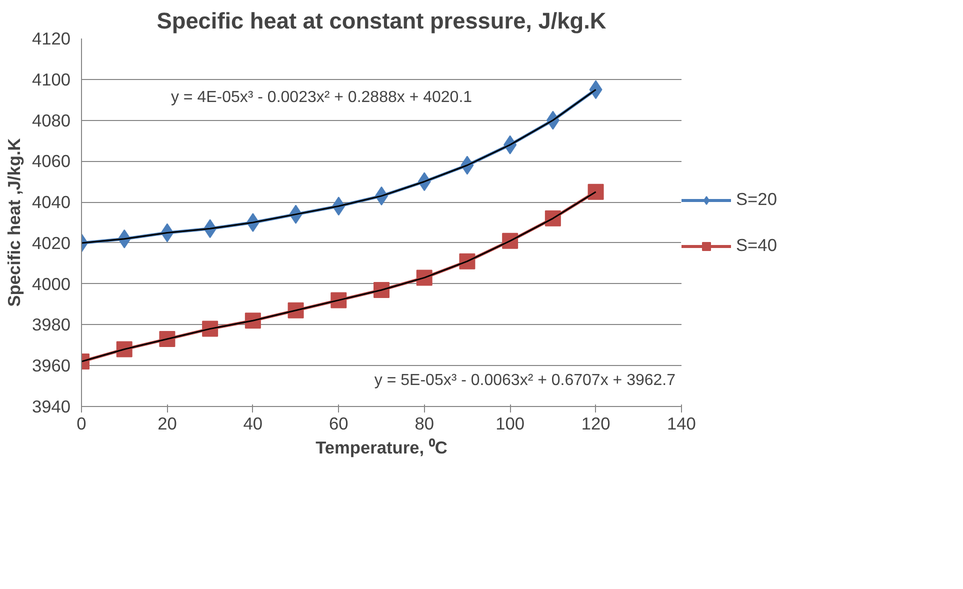 This screenshot has height=589, width=963. I want to click on y-tick-label: 4040, so click(51, 202).